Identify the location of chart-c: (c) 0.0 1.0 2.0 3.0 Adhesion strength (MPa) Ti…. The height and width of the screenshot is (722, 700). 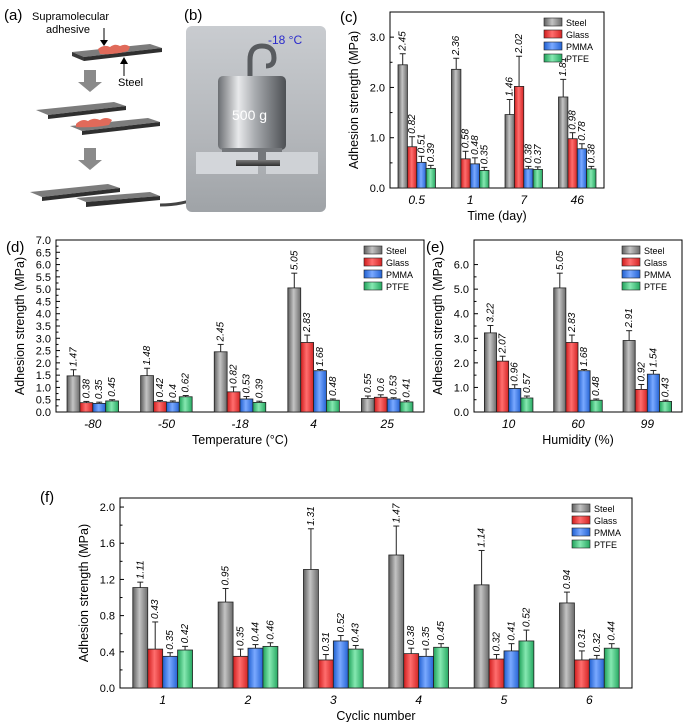
(472, 116).